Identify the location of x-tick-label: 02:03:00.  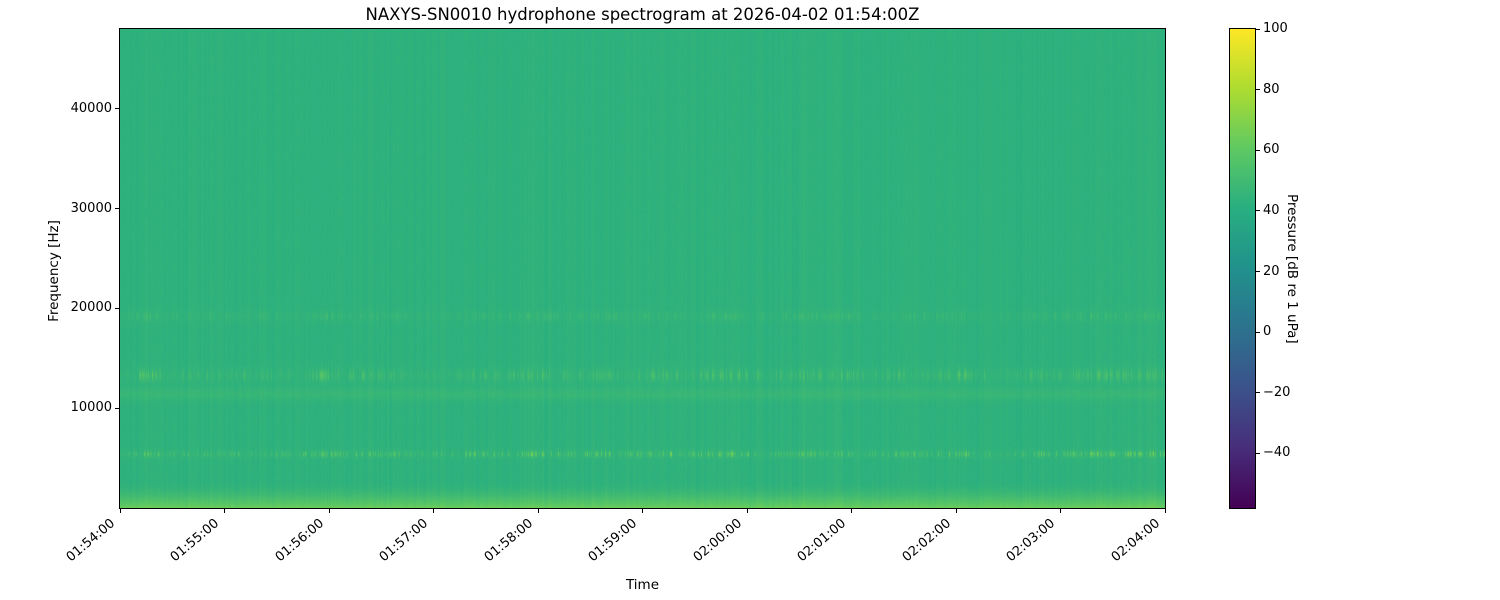
(1031, 541).